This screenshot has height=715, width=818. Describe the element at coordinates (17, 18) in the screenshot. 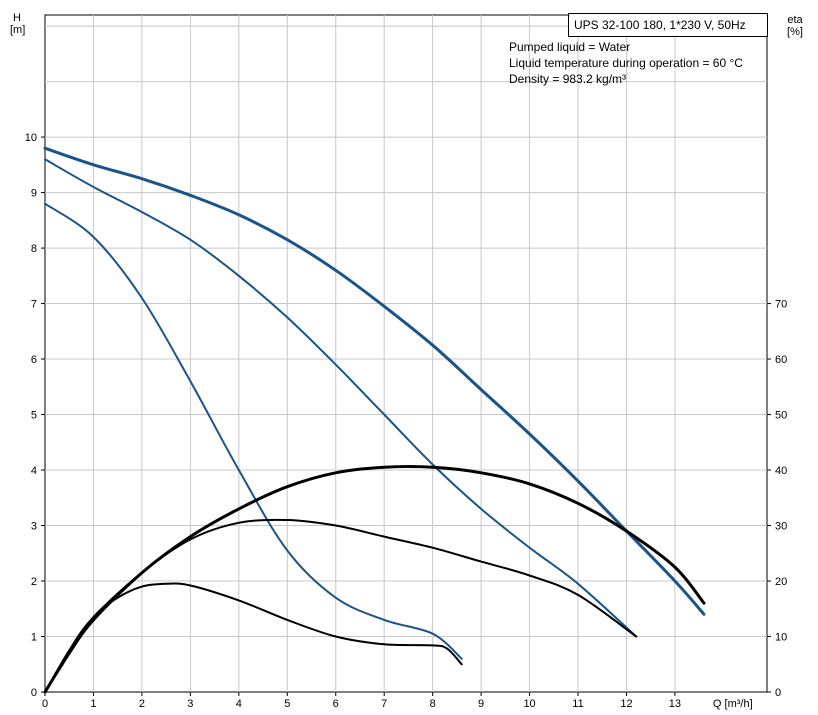

I see `left-axis-label: H` at that location.